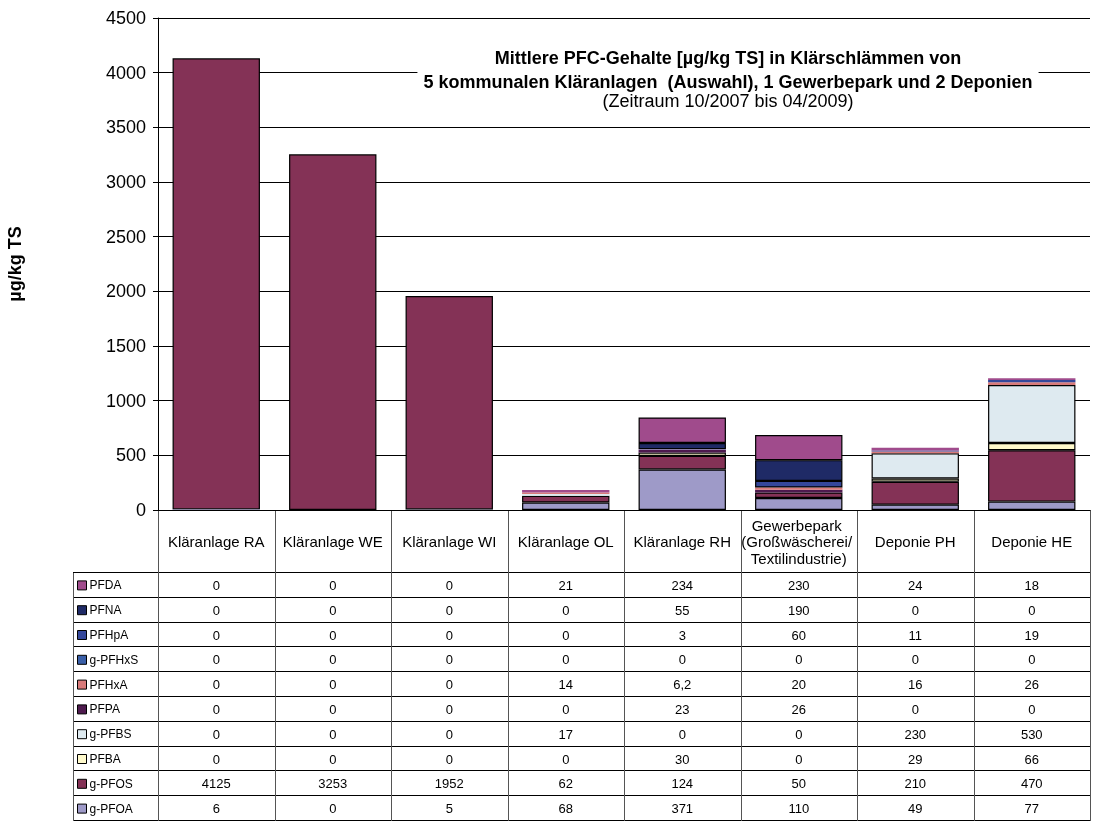 The height and width of the screenshot is (823, 1094). I want to click on x-tick-label: Kläranlage WI, so click(449, 541).